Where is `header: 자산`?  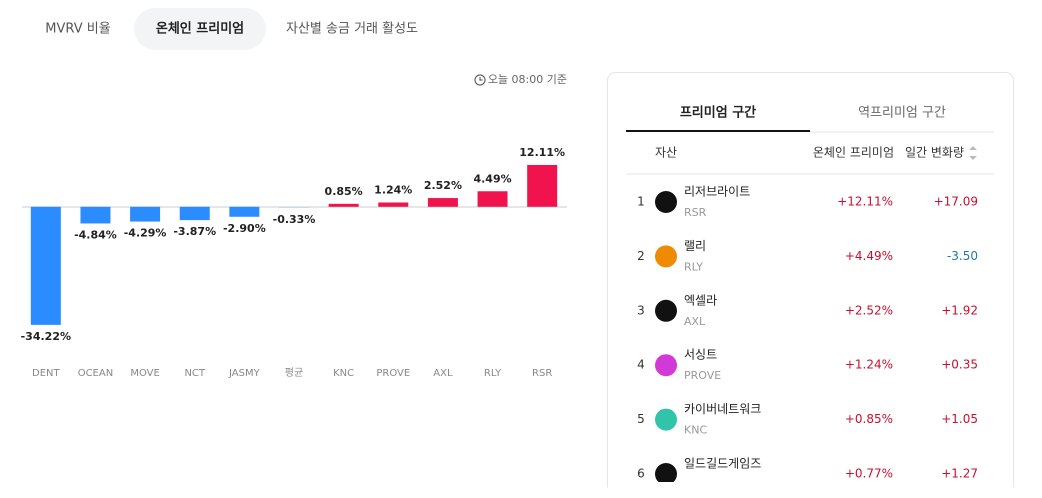
header: 자산 is located at coordinates (666, 153).